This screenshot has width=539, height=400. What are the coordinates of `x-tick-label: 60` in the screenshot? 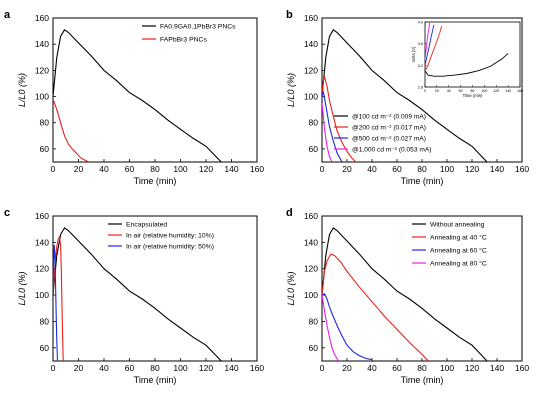 It's located at (397, 368).